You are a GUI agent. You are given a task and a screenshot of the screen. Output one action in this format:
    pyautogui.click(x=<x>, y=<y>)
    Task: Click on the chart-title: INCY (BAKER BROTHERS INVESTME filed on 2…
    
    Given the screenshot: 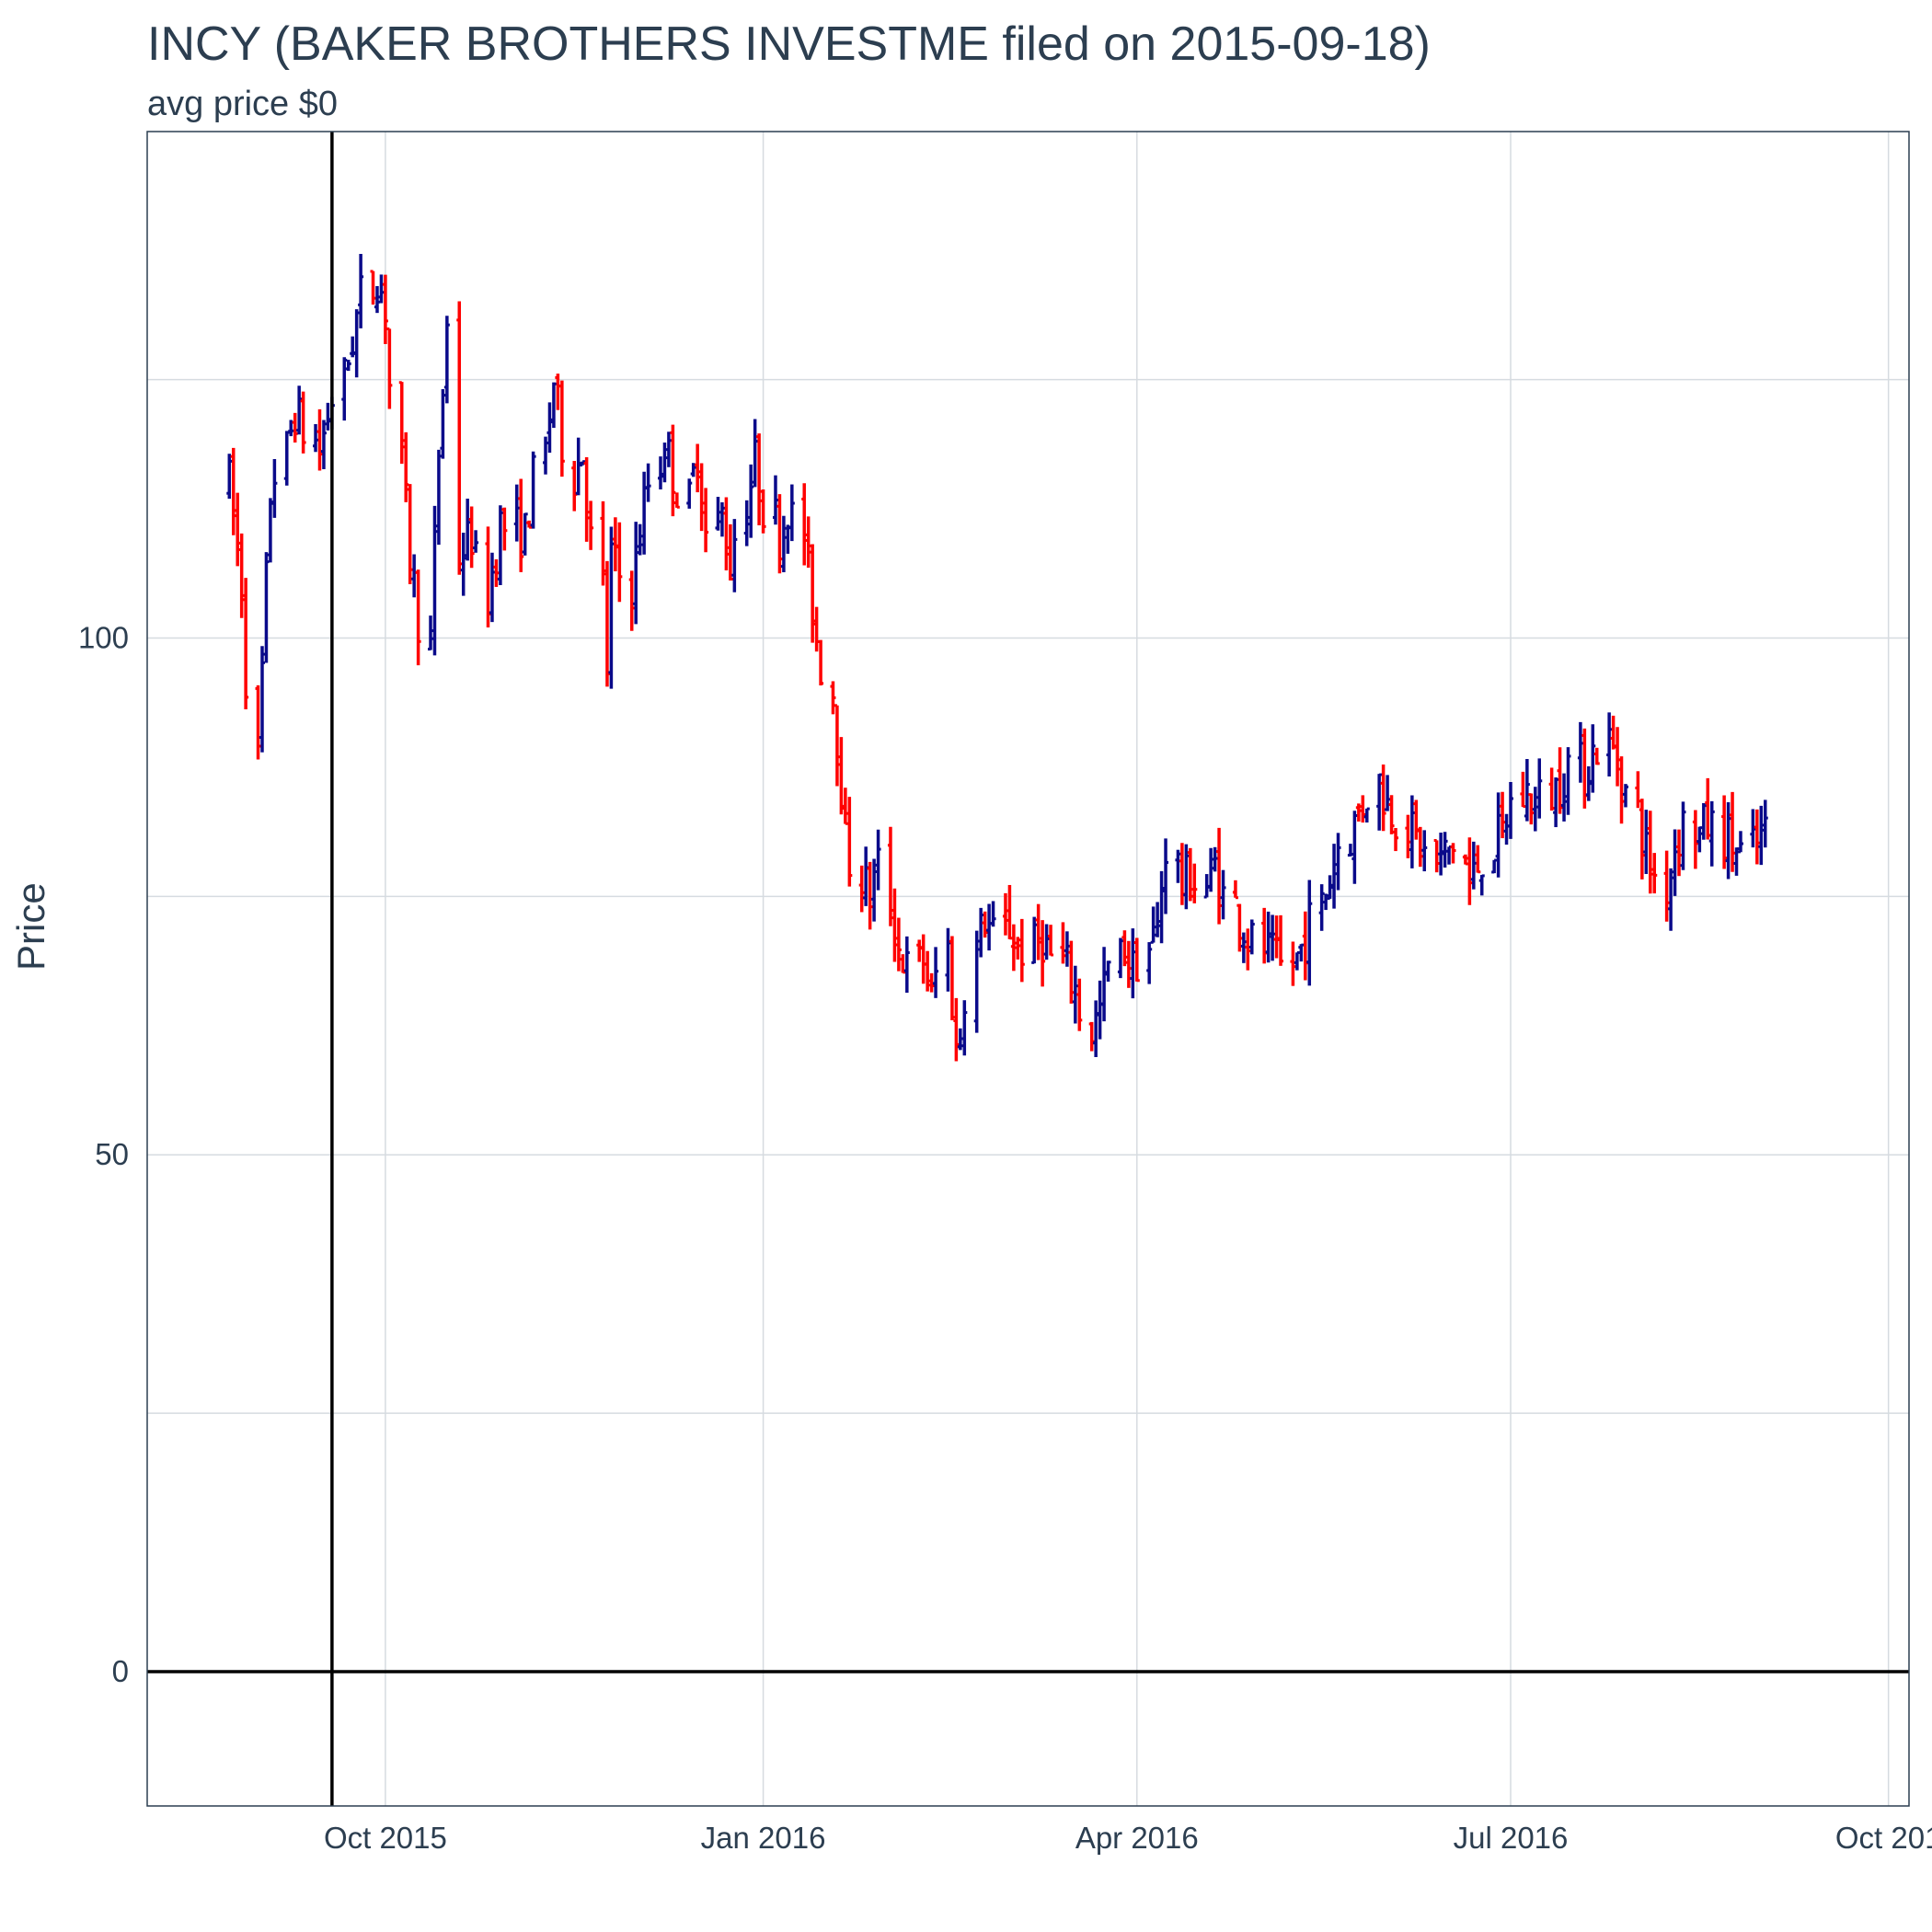 What is the action you would take?
    pyautogui.click(x=789, y=44)
    